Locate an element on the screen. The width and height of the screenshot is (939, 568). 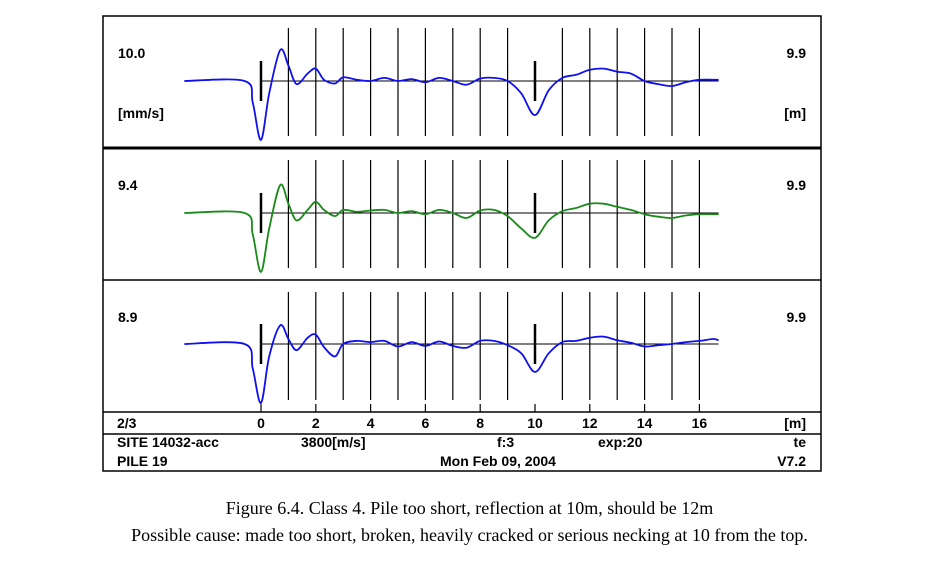
panel-1-left-unit: [mm/s] is located at coordinates (141, 113).